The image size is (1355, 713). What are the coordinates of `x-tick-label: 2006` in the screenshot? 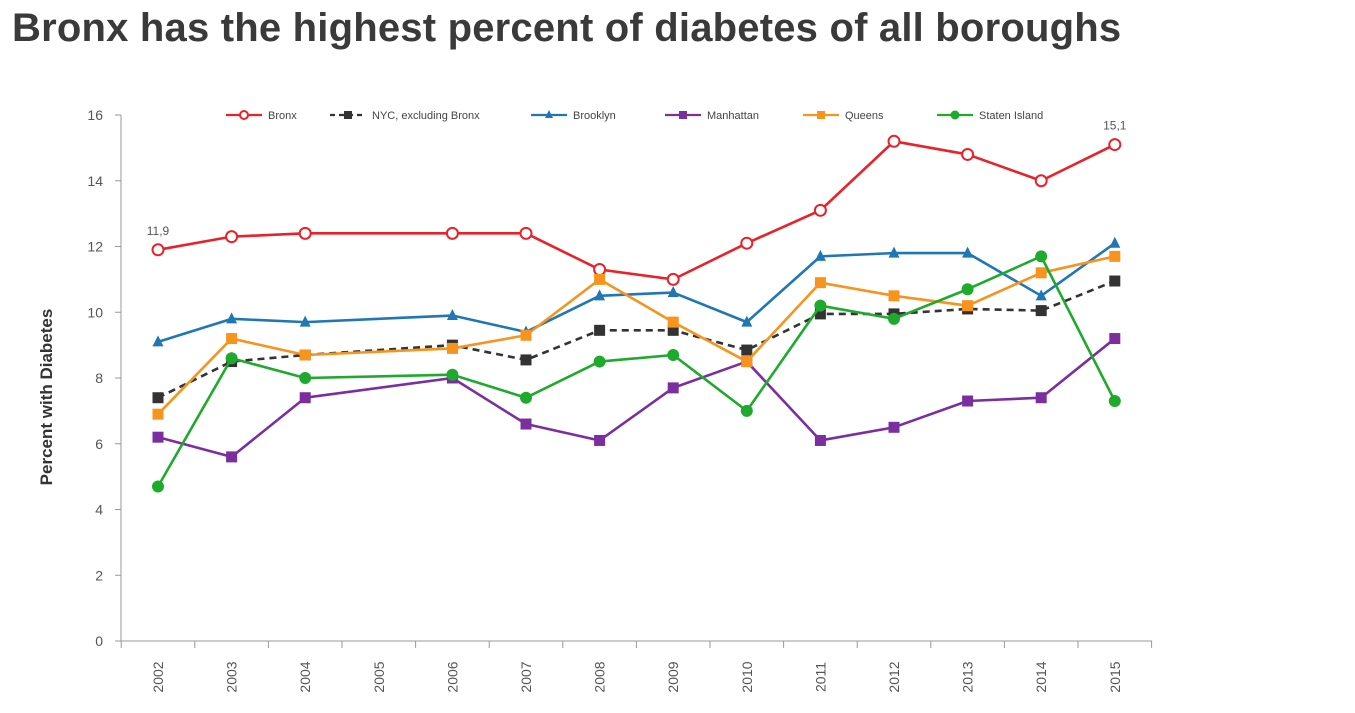 It's located at (452, 676).